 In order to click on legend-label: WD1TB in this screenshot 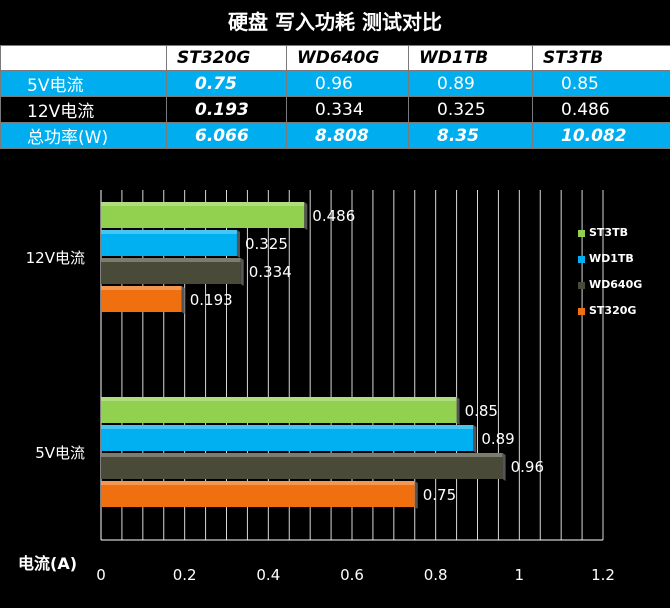, I will do `click(611, 258)`.